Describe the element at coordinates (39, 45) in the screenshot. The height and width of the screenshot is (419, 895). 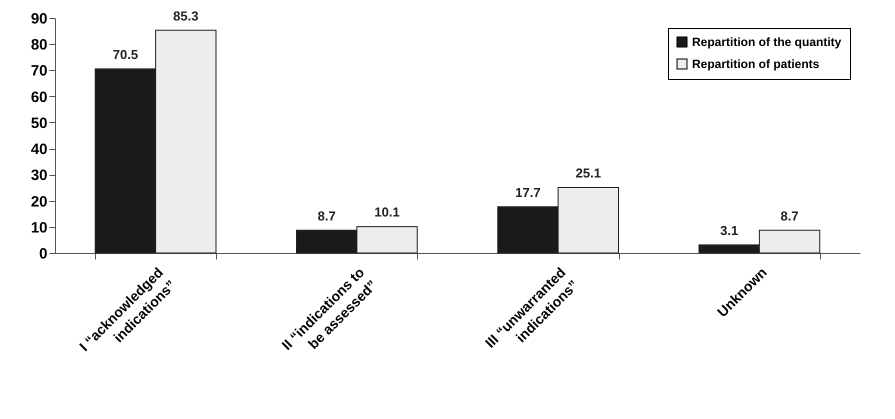
I see `y-tick-label: 80` at that location.